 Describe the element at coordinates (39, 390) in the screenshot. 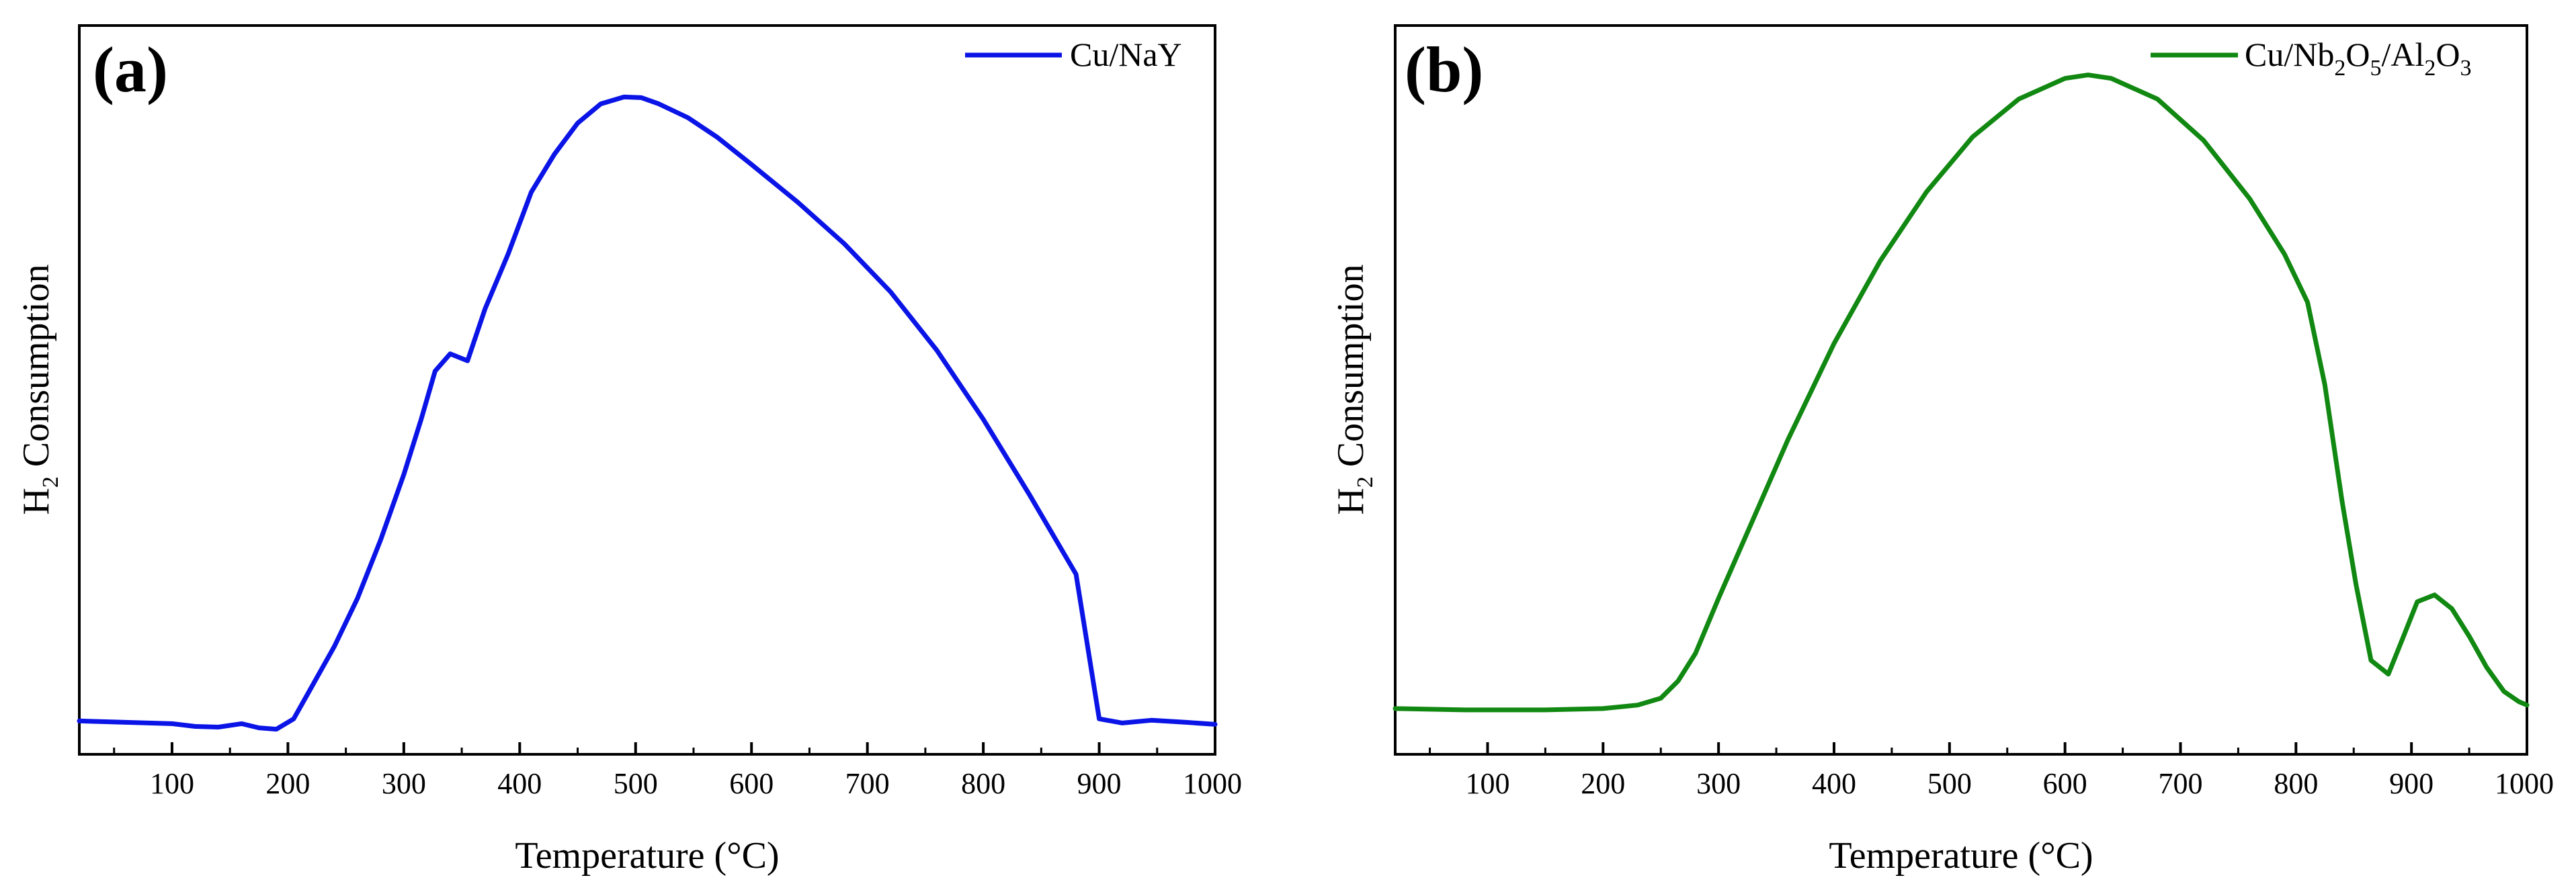

I see `y-axis-label-a: H2 Consumption` at that location.